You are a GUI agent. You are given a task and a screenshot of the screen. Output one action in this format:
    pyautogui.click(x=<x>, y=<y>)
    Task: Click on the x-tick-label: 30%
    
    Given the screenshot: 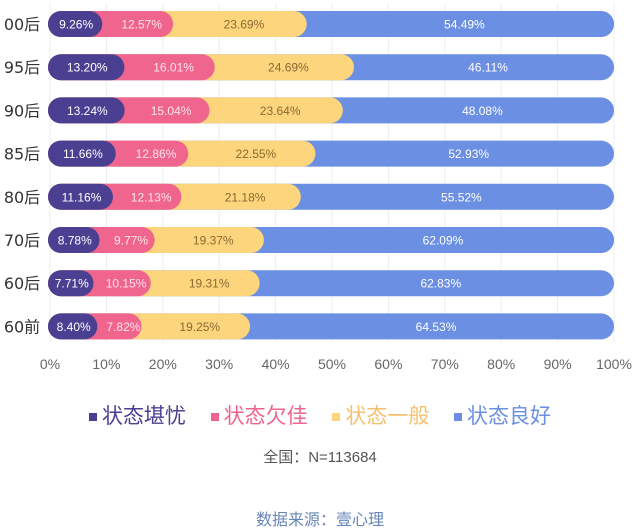 What is the action you would take?
    pyautogui.click(x=219, y=364)
    